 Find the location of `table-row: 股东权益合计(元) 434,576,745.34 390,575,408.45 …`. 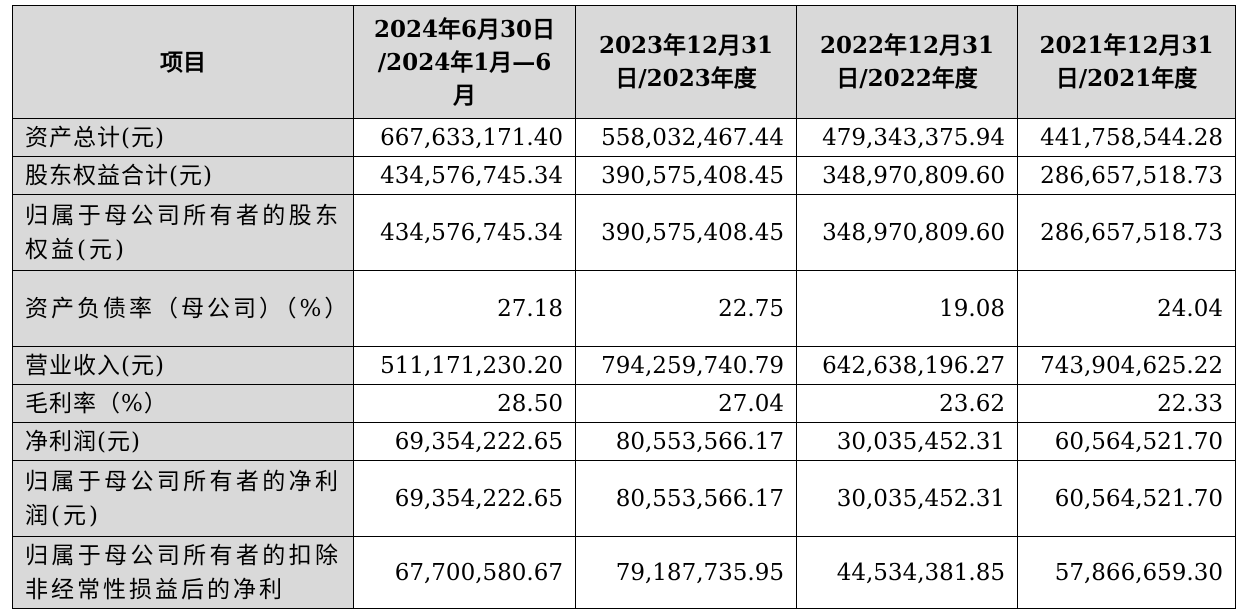

table-row: 股东权益合计(元) 434,576,745.34 390,575,408.45 … is located at coordinates (624, 175).